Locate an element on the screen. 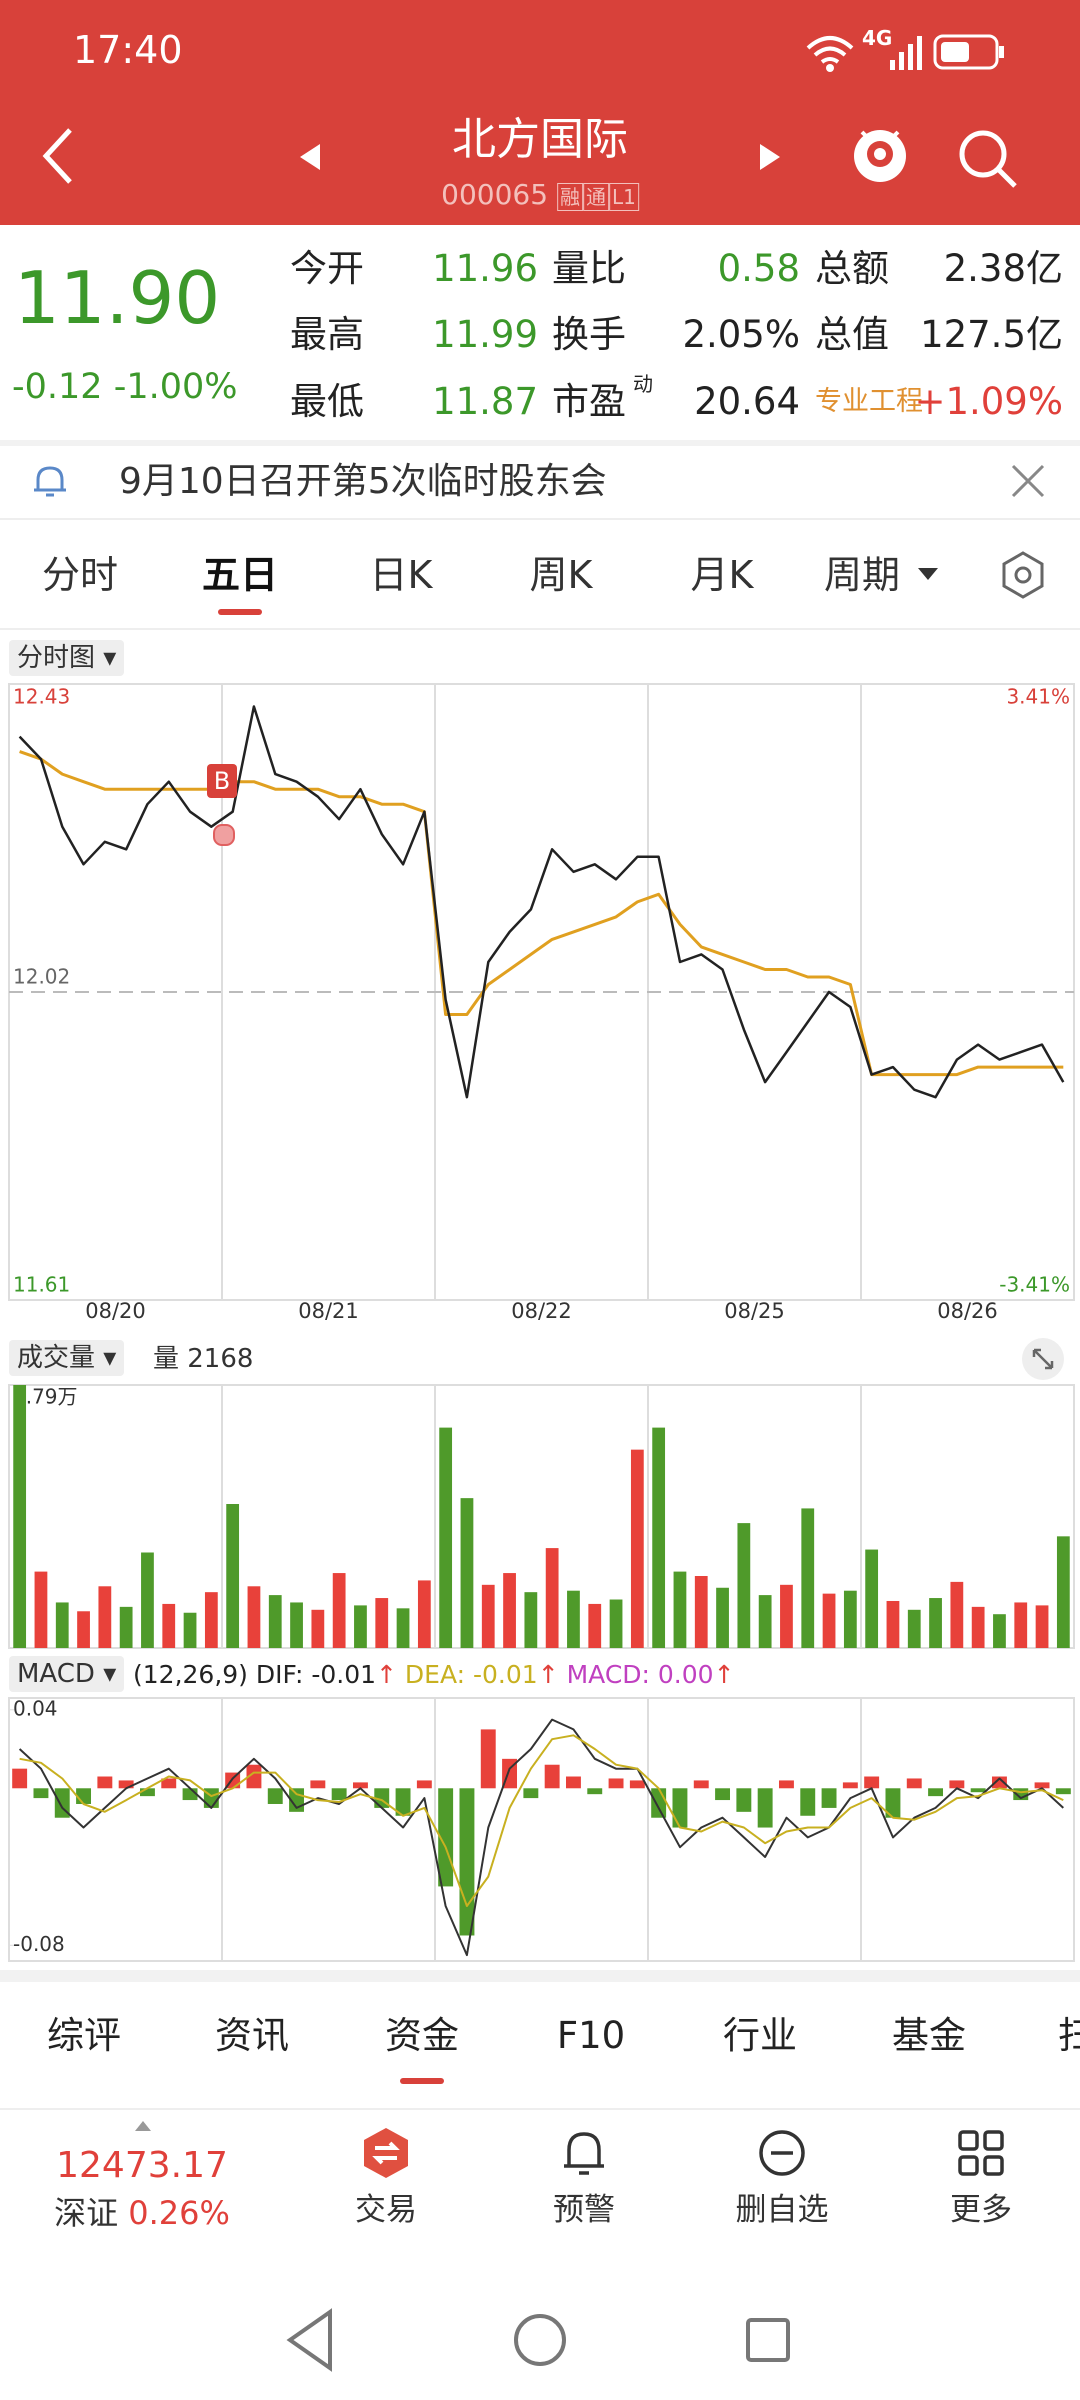  stock-code: 000065 is located at coordinates (495, 194).